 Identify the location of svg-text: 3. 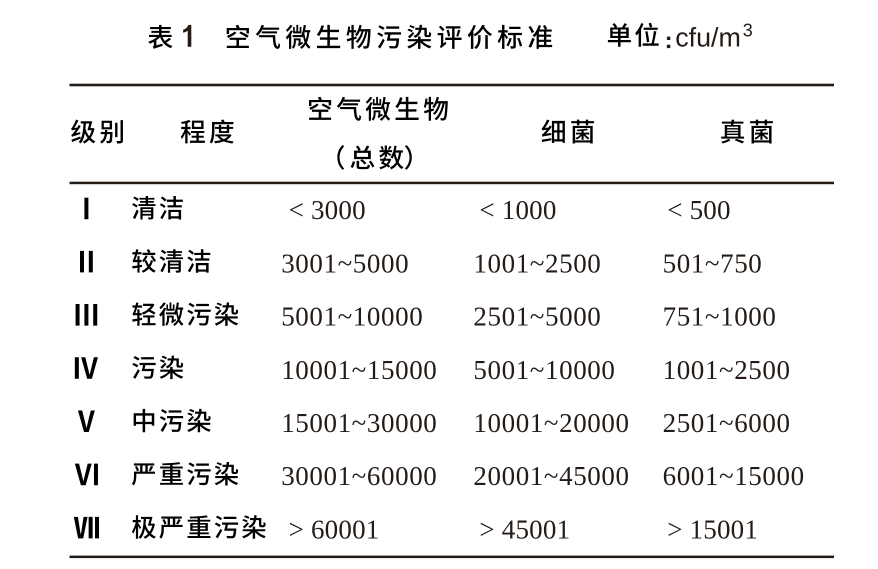
(748, 31).